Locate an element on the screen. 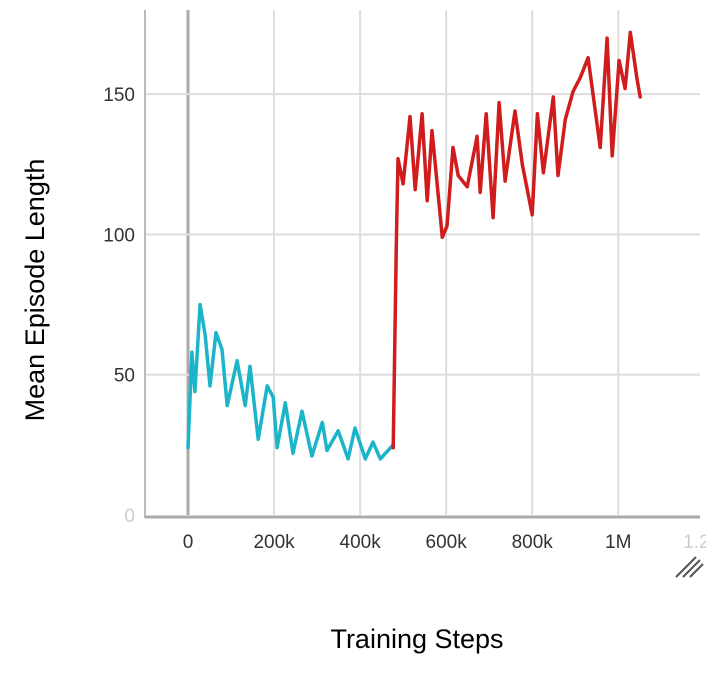 This screenshot has height=678, width=706. y-axis-label: Mean Episode Length is located at coordinates (35, 290).